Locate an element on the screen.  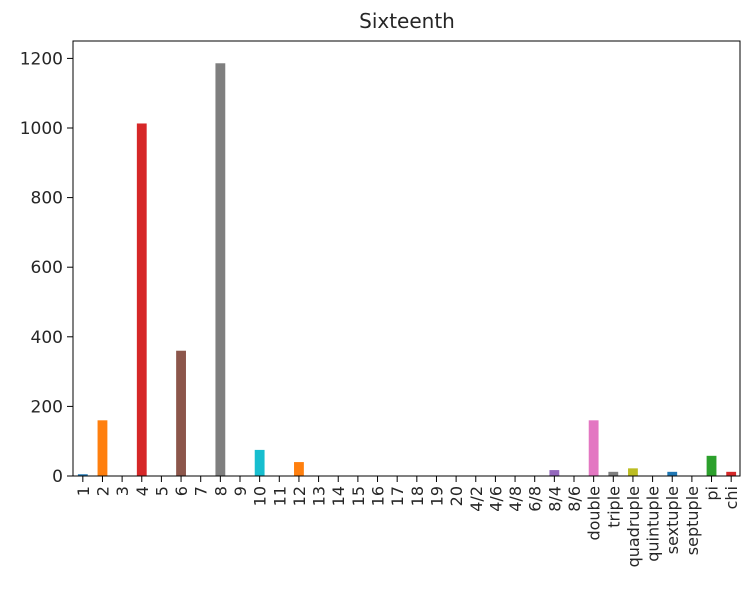
x-tick-label: 4/8 is located at coordinates (515, 499).